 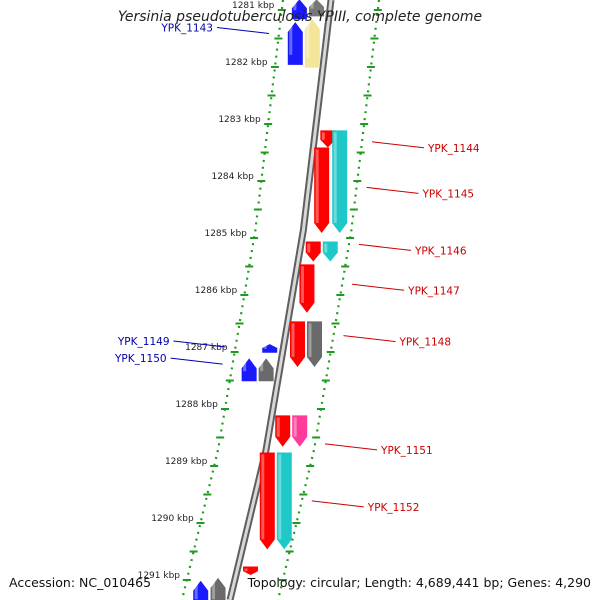 I want to click on gene-label-ypk_1152: YPK_1152, so click(x=365, y=507).